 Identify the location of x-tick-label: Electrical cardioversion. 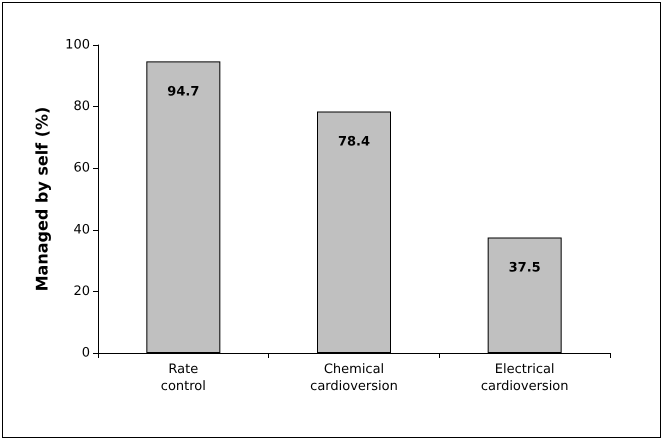
(524, 378).